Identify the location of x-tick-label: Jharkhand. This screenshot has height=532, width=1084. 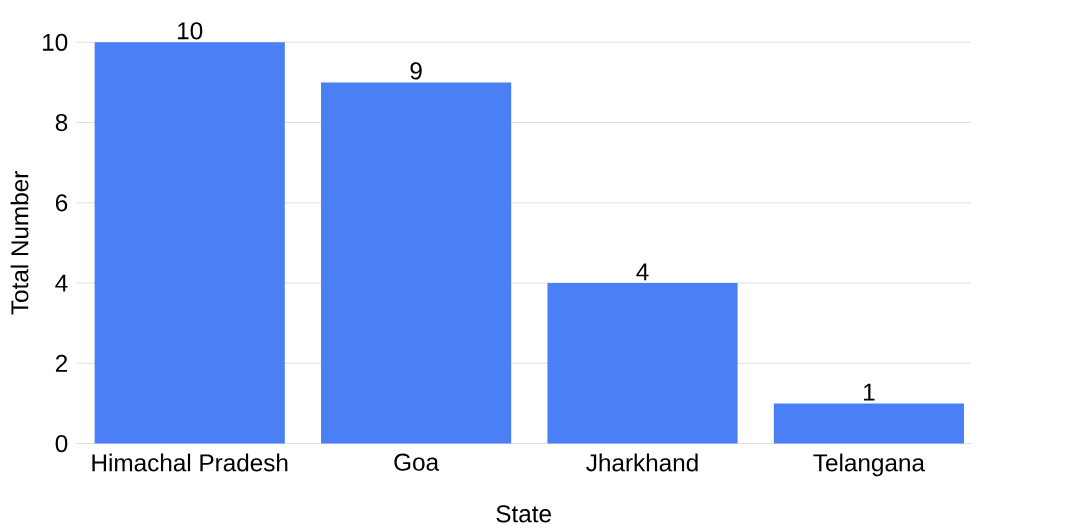
(642, 462).